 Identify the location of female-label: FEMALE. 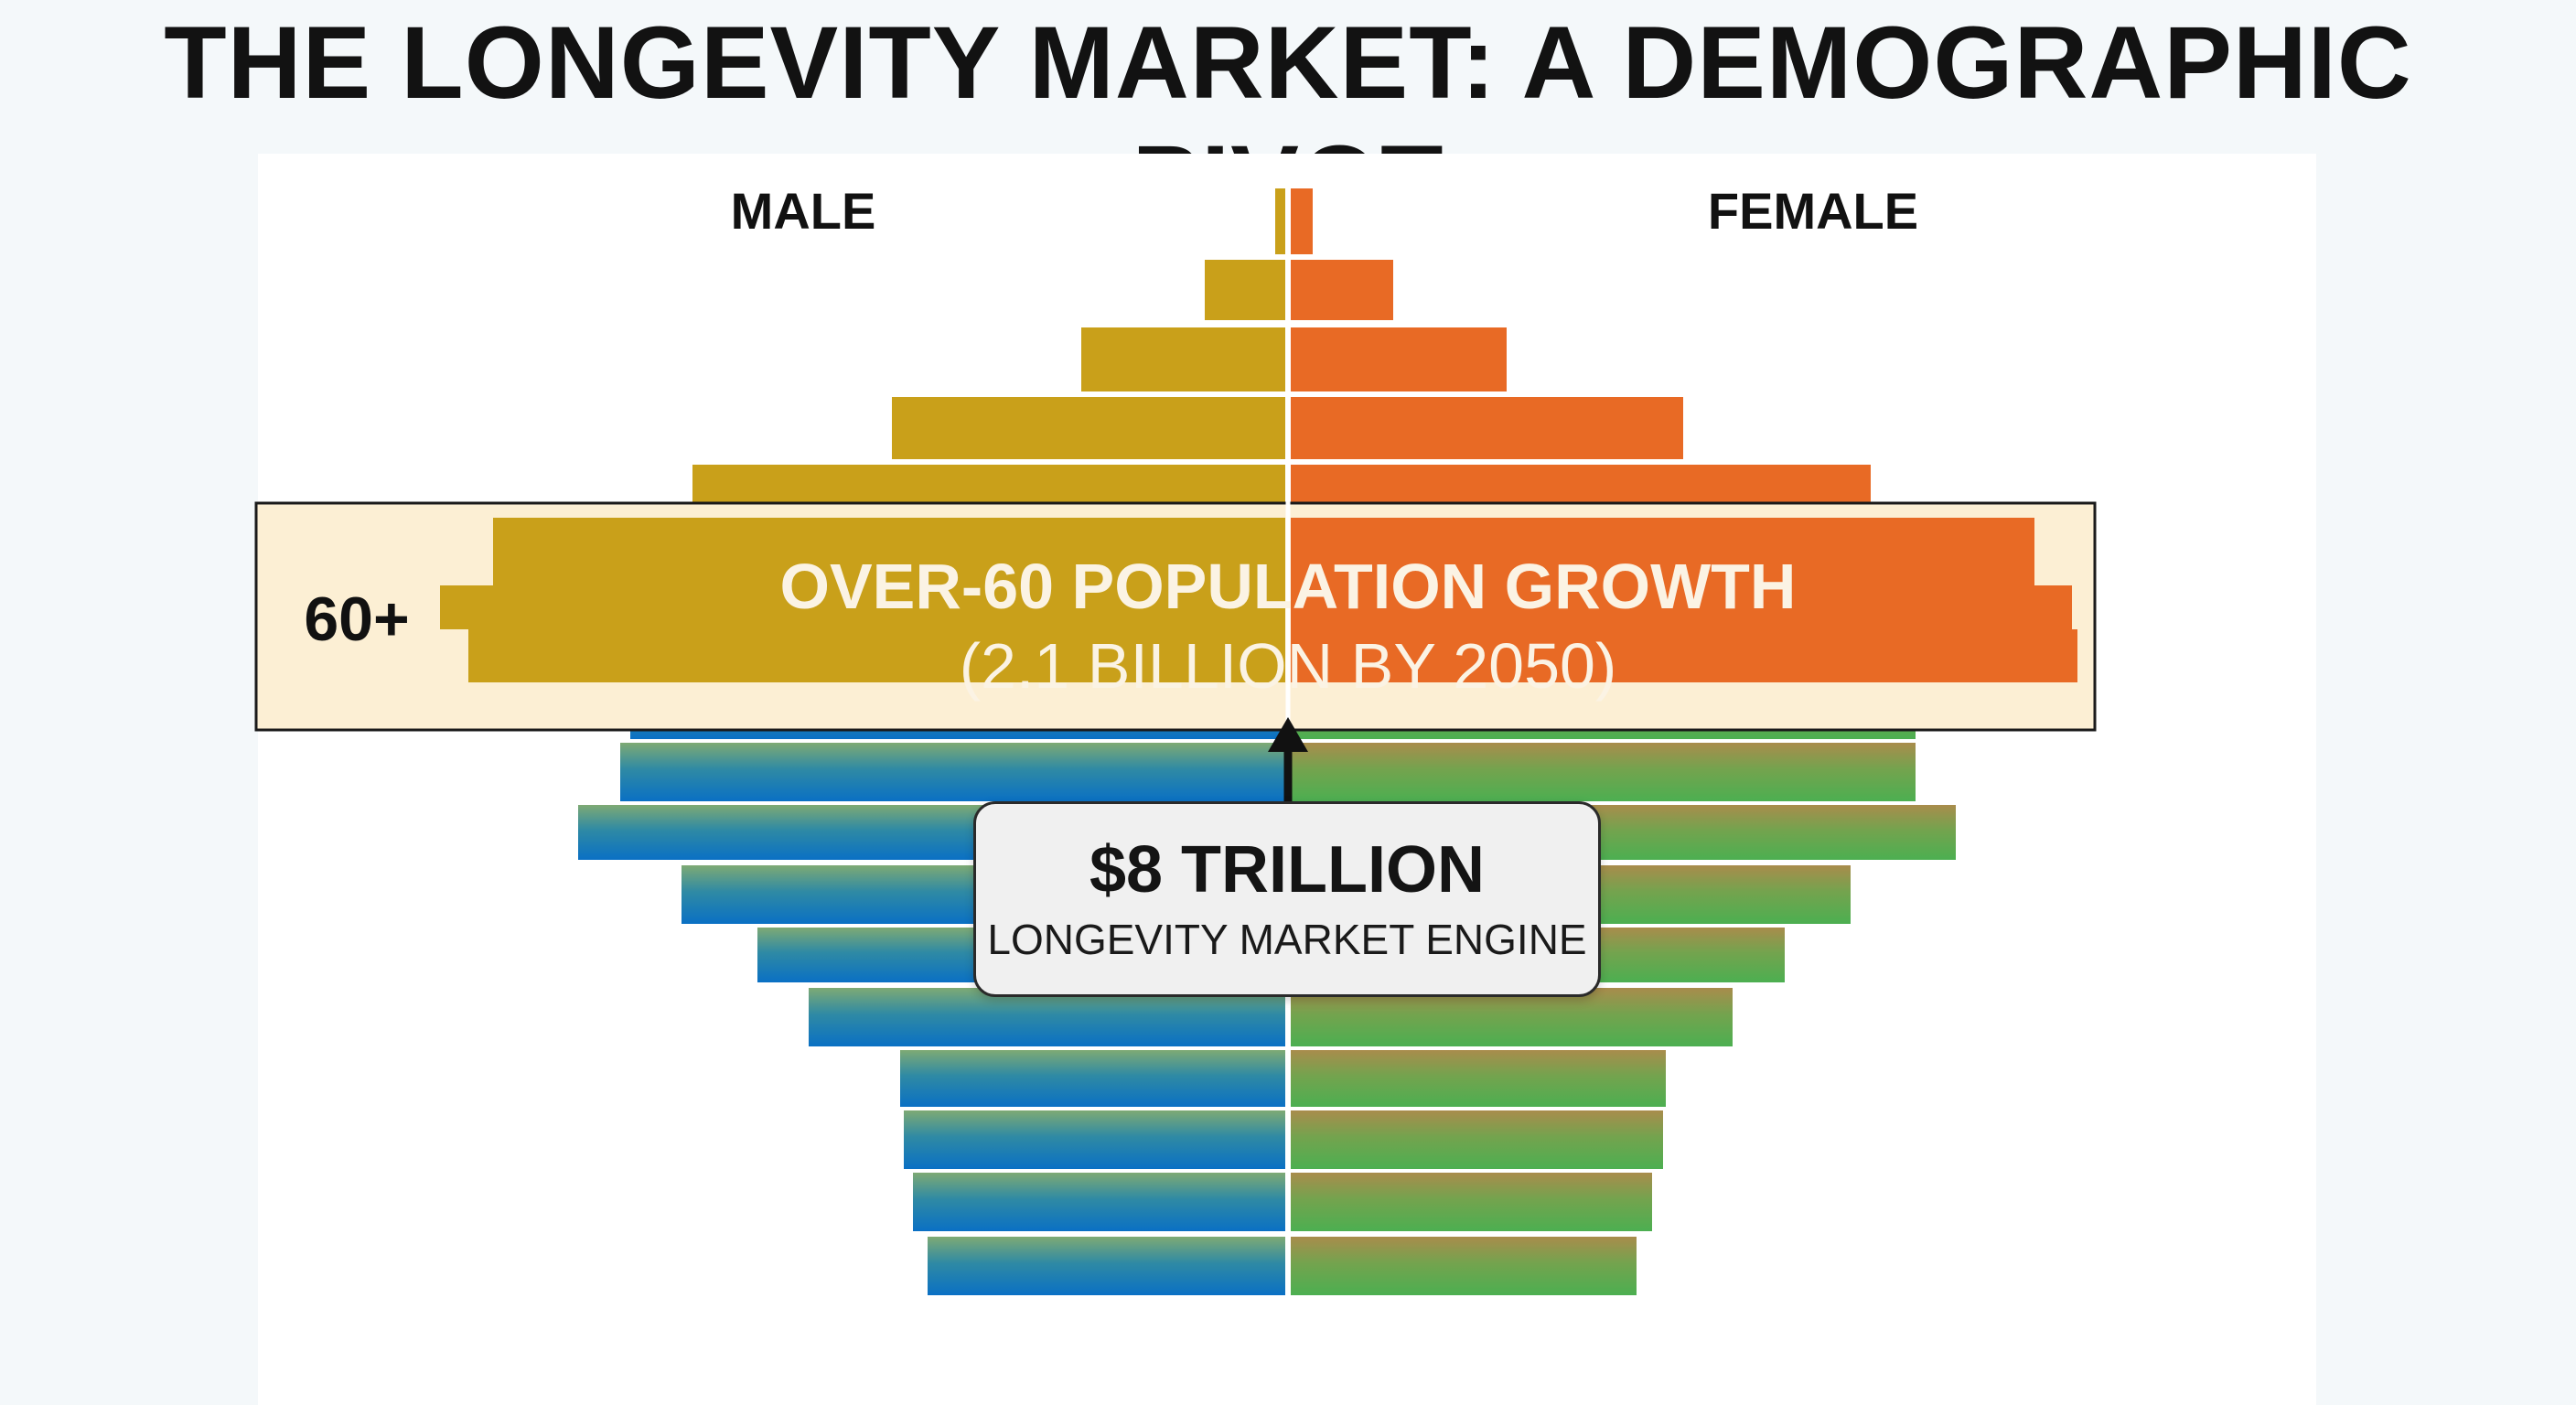
(1813, 211).